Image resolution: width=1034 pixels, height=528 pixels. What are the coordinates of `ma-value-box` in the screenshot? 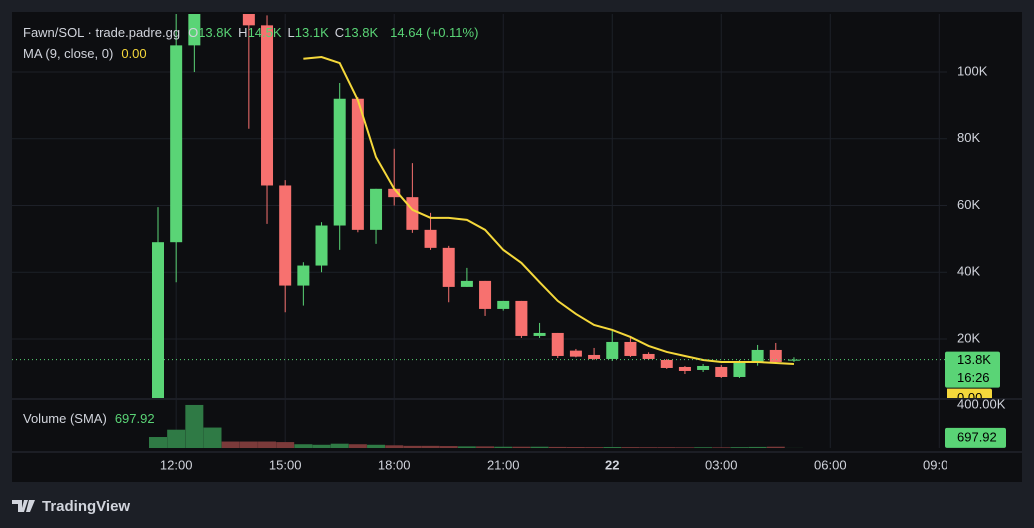 It's located at (969, 393).